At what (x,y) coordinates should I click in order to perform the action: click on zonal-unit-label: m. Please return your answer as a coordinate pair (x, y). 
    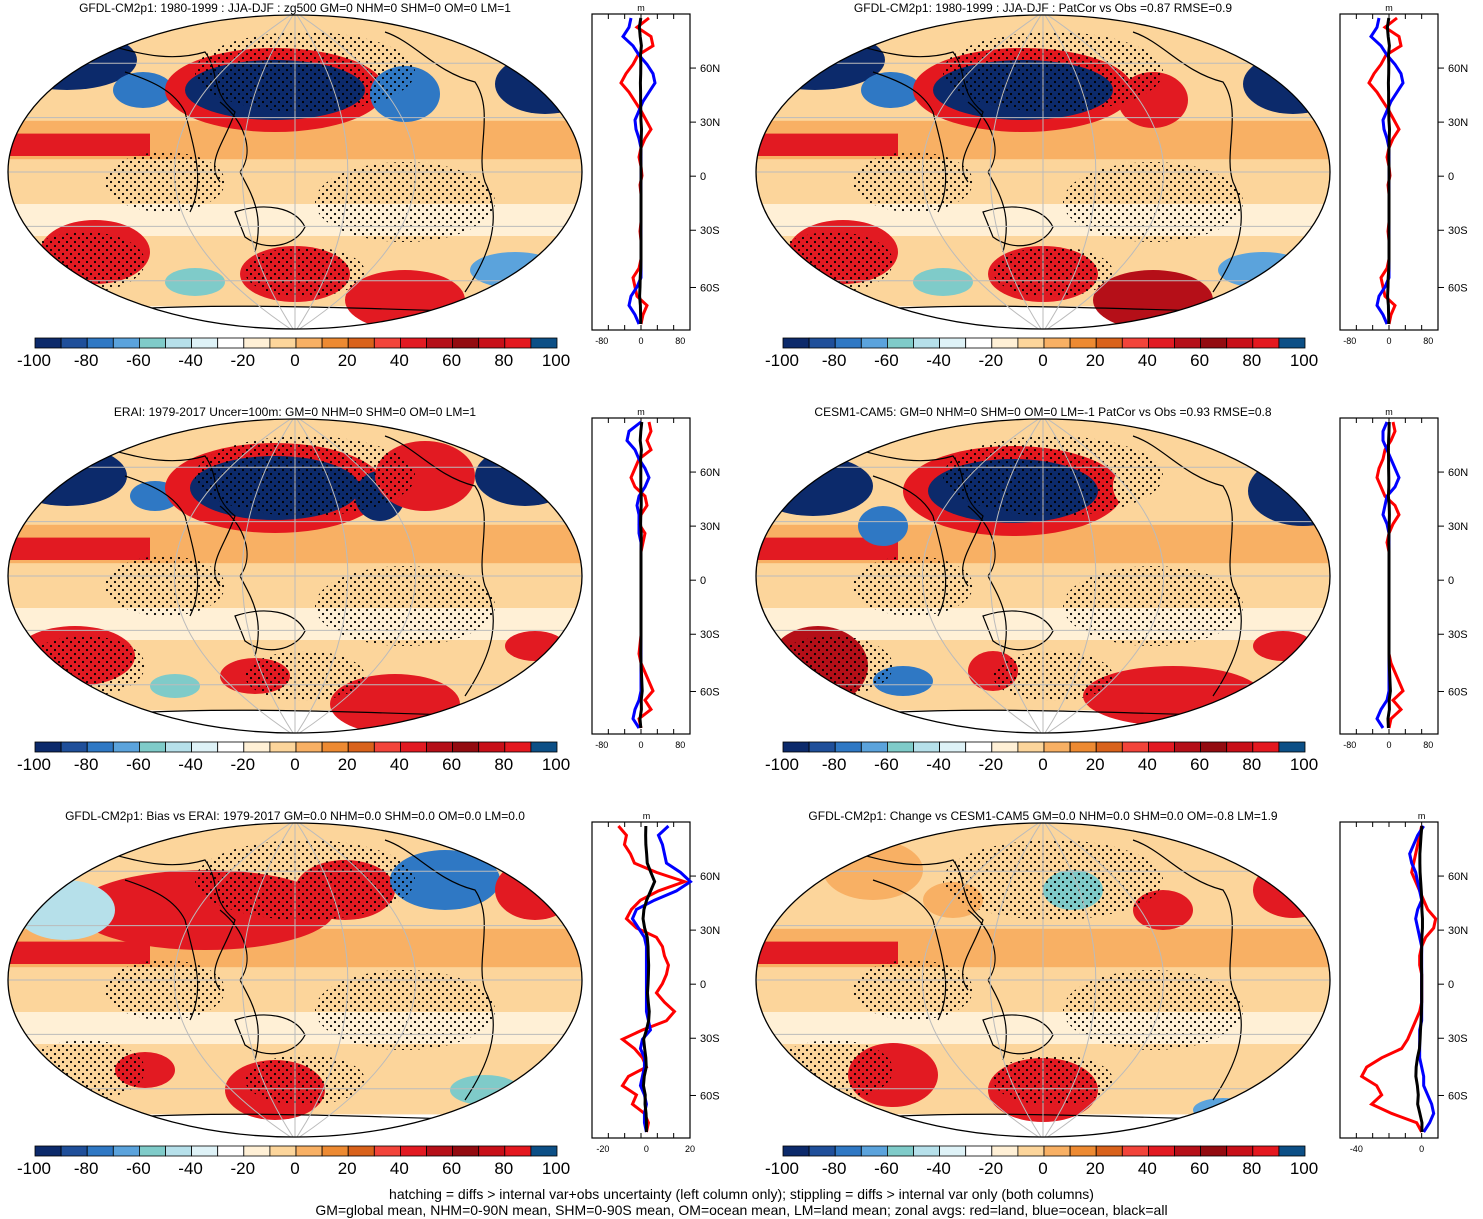
    Looking at the image, I should click on (1422, 816).